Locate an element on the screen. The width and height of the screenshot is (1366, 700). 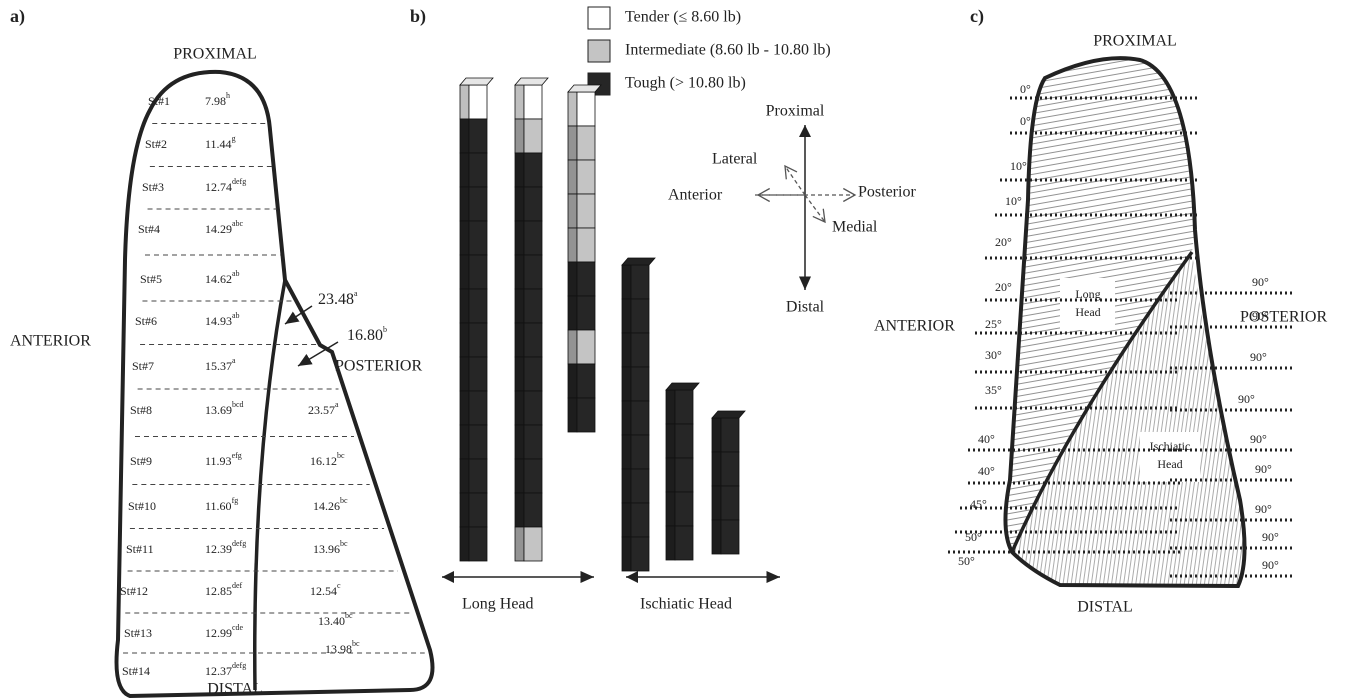
steak-name: St#14 is located at coordinates (136, 671).